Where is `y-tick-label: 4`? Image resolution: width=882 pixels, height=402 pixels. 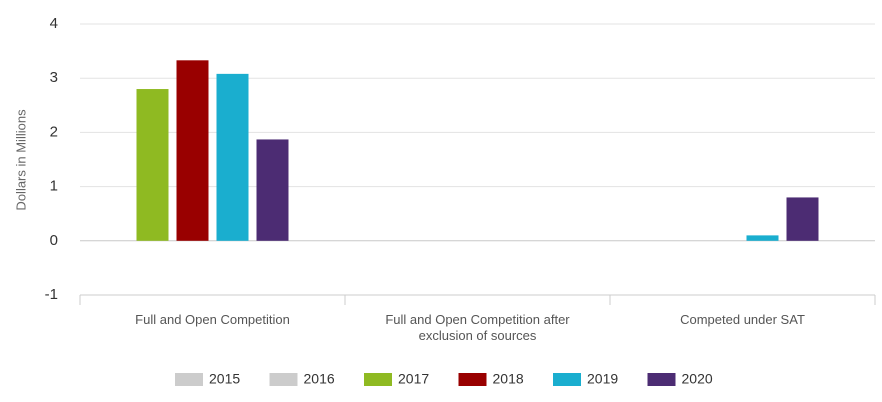
y-tick-label: 4 is located at coordinates (54, 23).